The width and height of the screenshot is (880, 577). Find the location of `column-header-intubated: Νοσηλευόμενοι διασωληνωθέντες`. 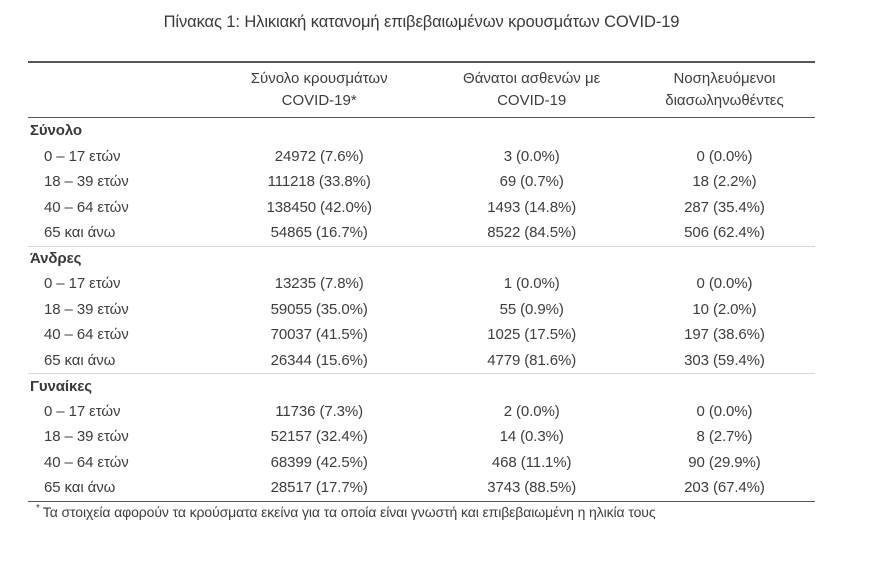

column-header-intubated: Νοσηλευόμενοι διασωληνωθέντες is located at coordinates (724, 90).